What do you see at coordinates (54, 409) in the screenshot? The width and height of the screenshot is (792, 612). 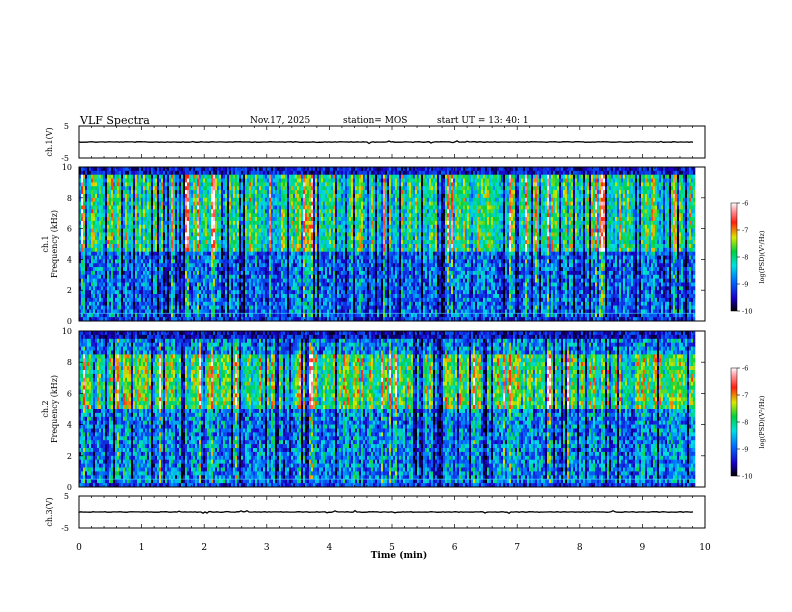 I see `ch2-spectrogram-ylabel: Frequency (kHz)` at bounding box center [54, 409].